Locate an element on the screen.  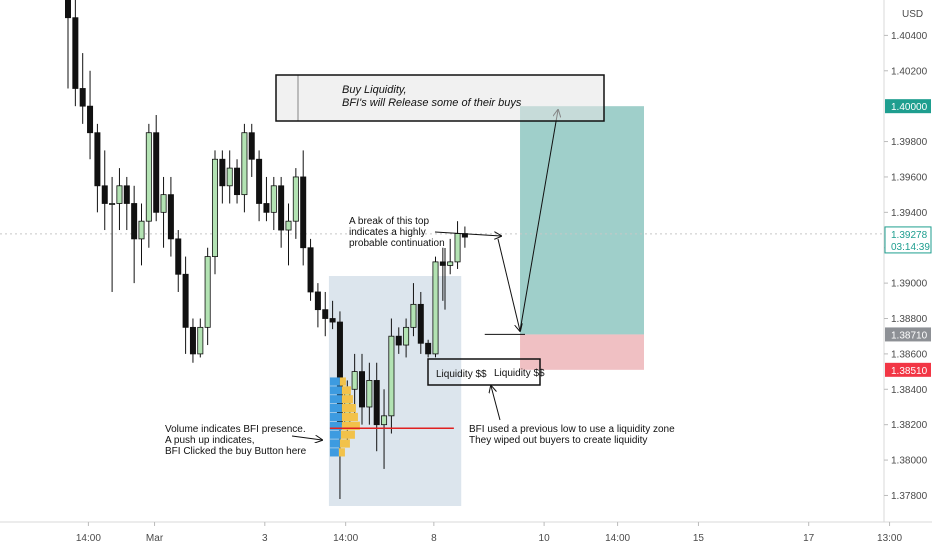
price-label-value: 1.39278 is located at coordinates (909, 235).